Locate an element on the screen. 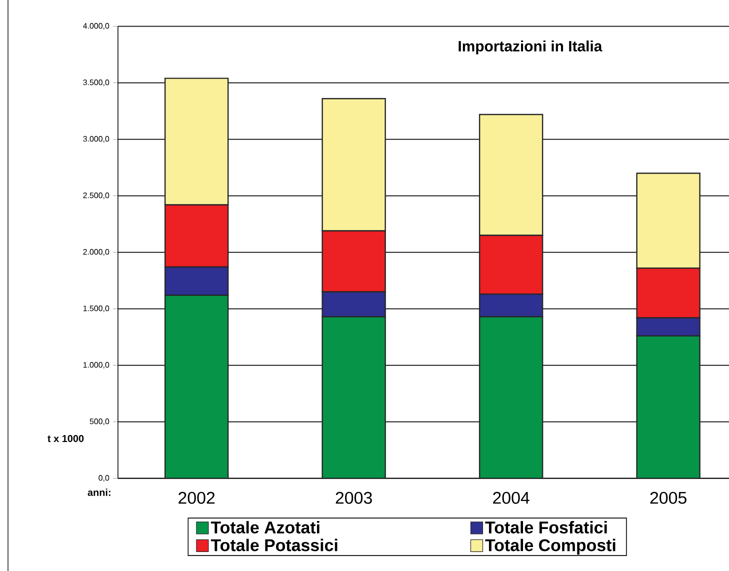  legend-label: Totale Composti is located at coordinates (550, 546).